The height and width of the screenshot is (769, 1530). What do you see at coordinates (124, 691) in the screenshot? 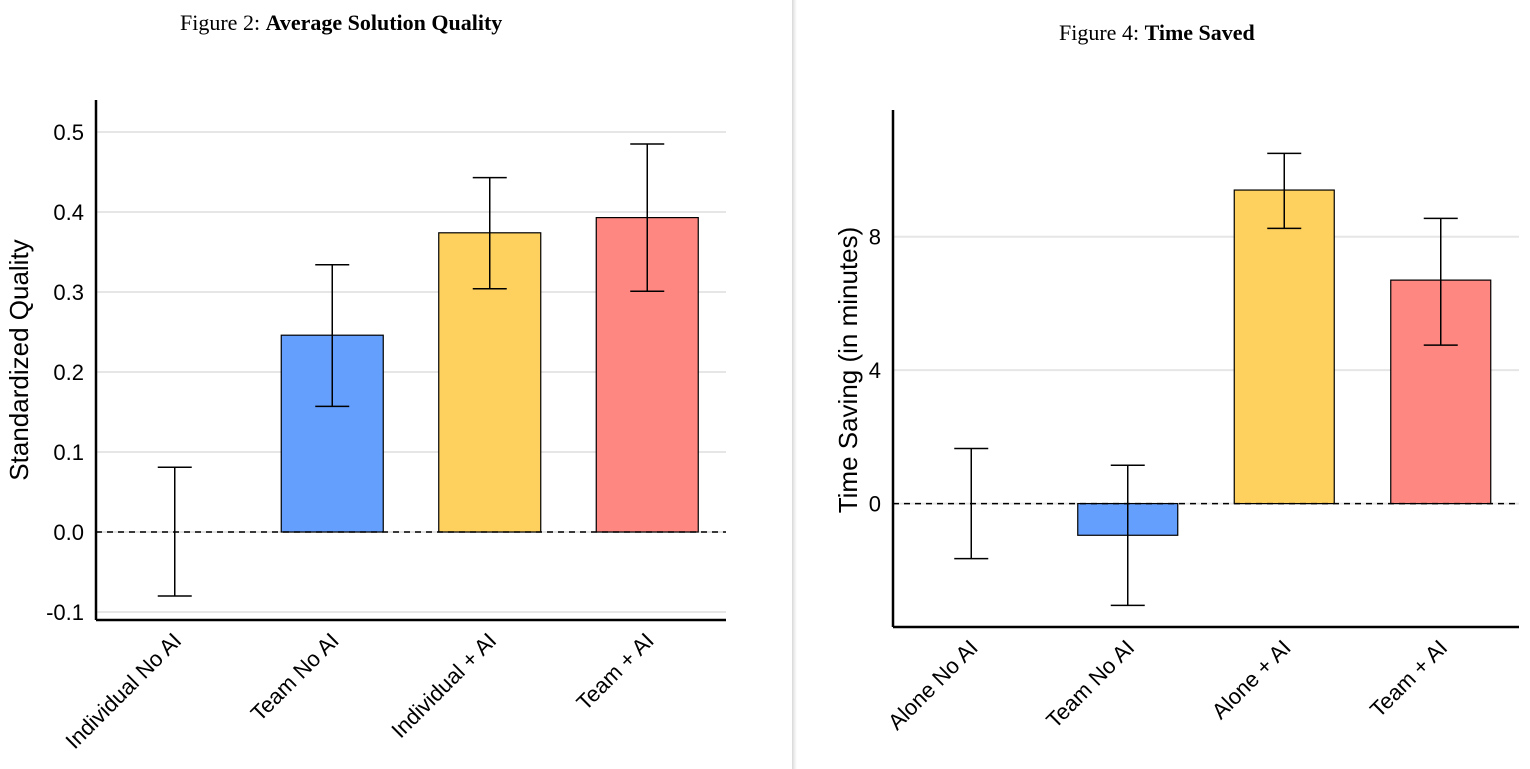
I see `quality-category-label: Individual No AI` at bounding box center [124, 691].